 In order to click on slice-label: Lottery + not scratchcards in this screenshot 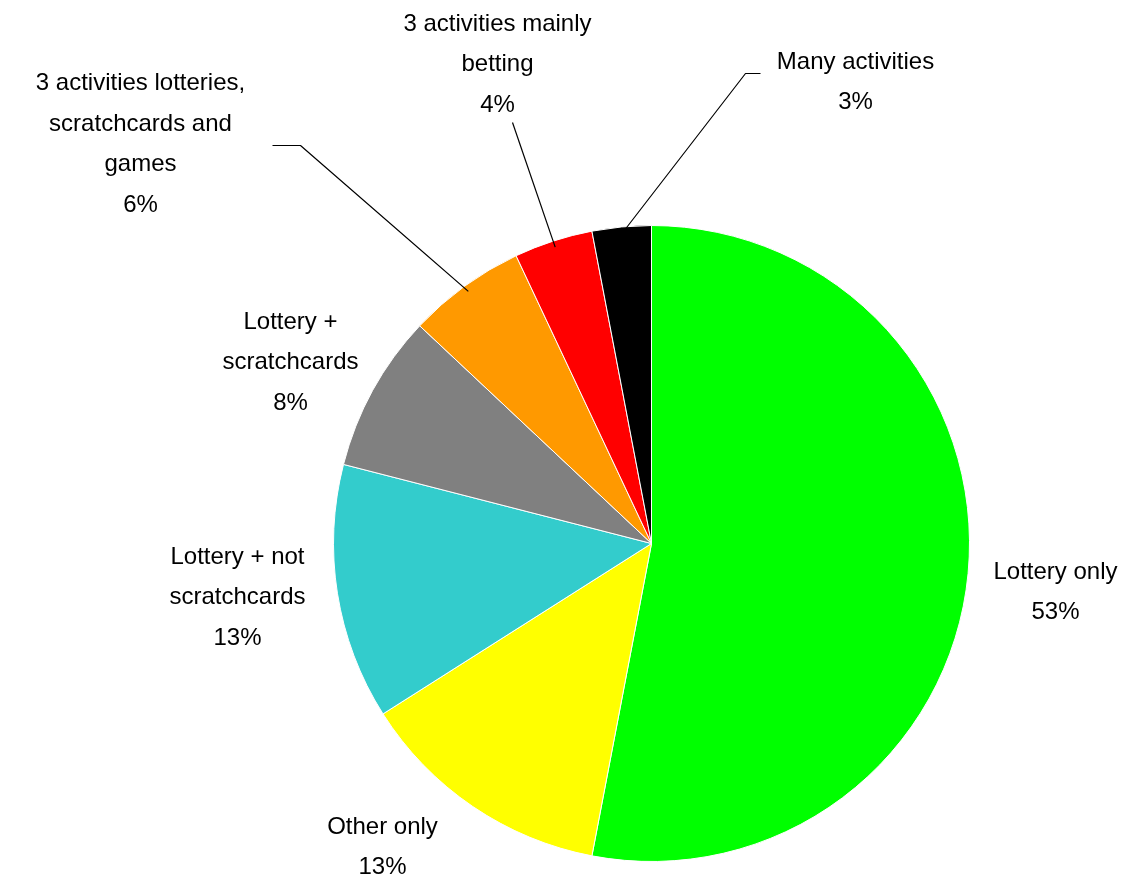, I will do `click(237, 575)`.